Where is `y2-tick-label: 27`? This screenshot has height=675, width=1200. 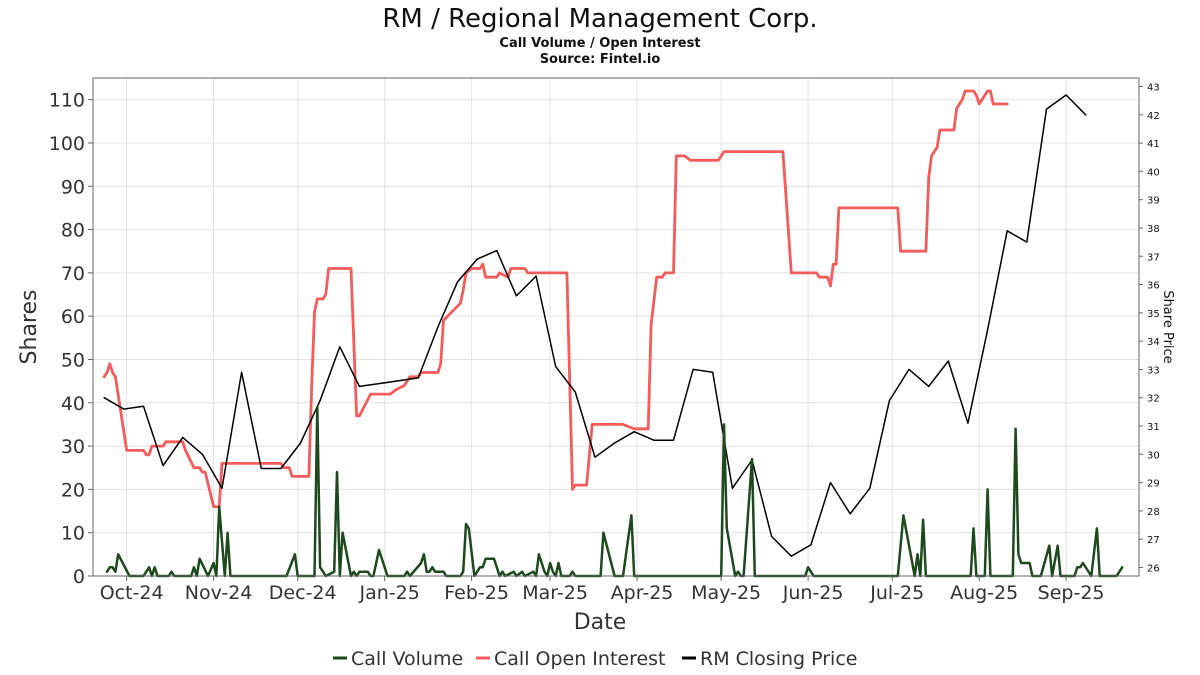 y2-tick-label: 27 is located at coordinates (1153, 540).